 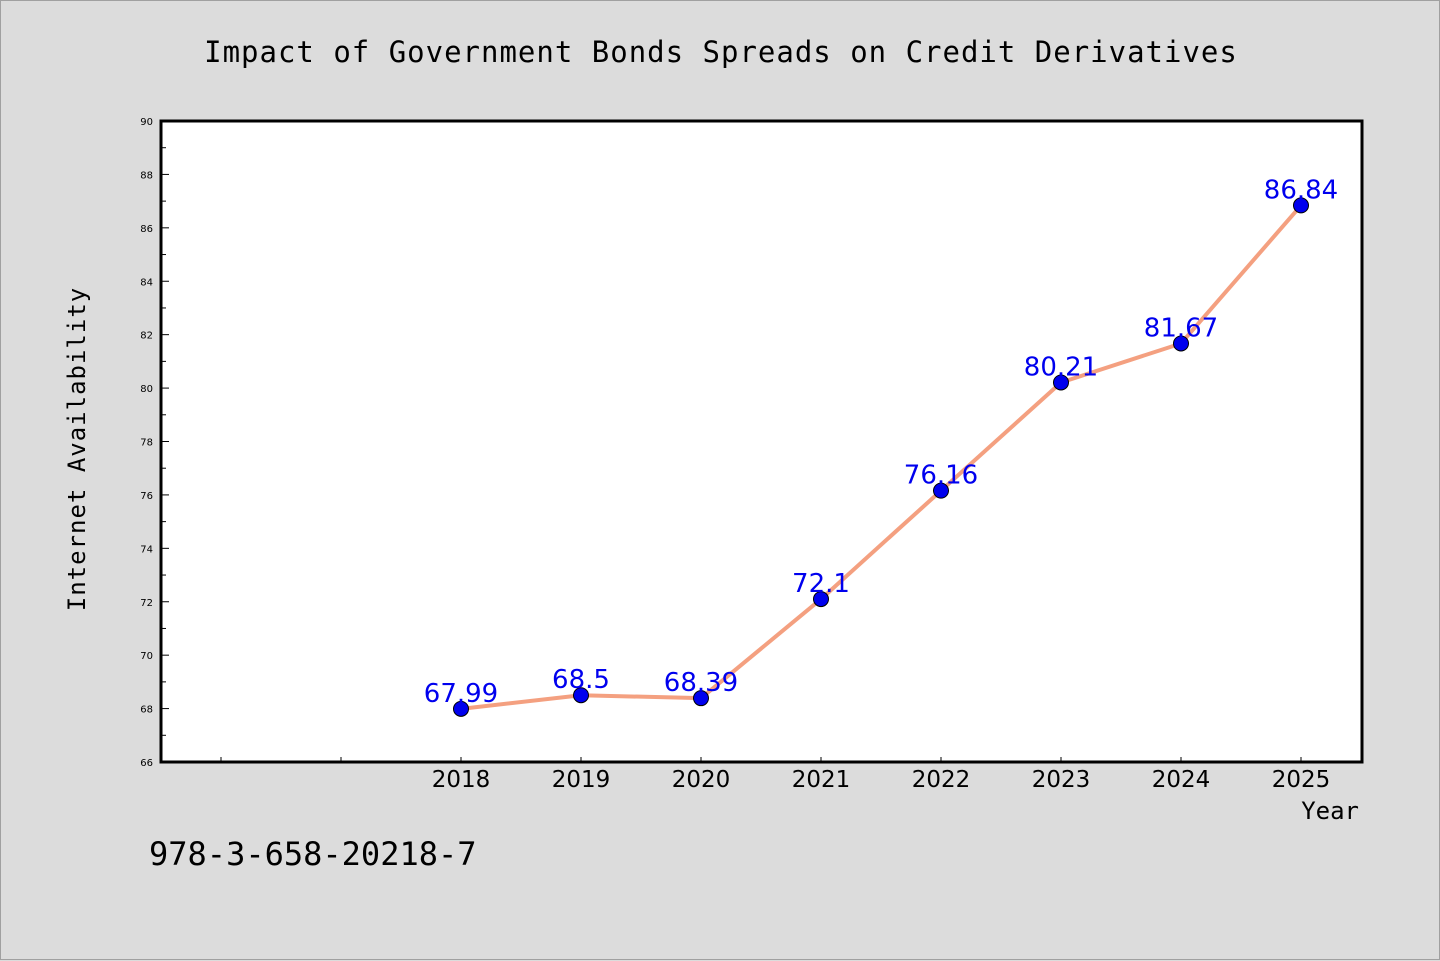 What do you see at coordinates (146, 175) in the screenshot?
I see `y-tick-label: 88` at bounding box center [146, 175].